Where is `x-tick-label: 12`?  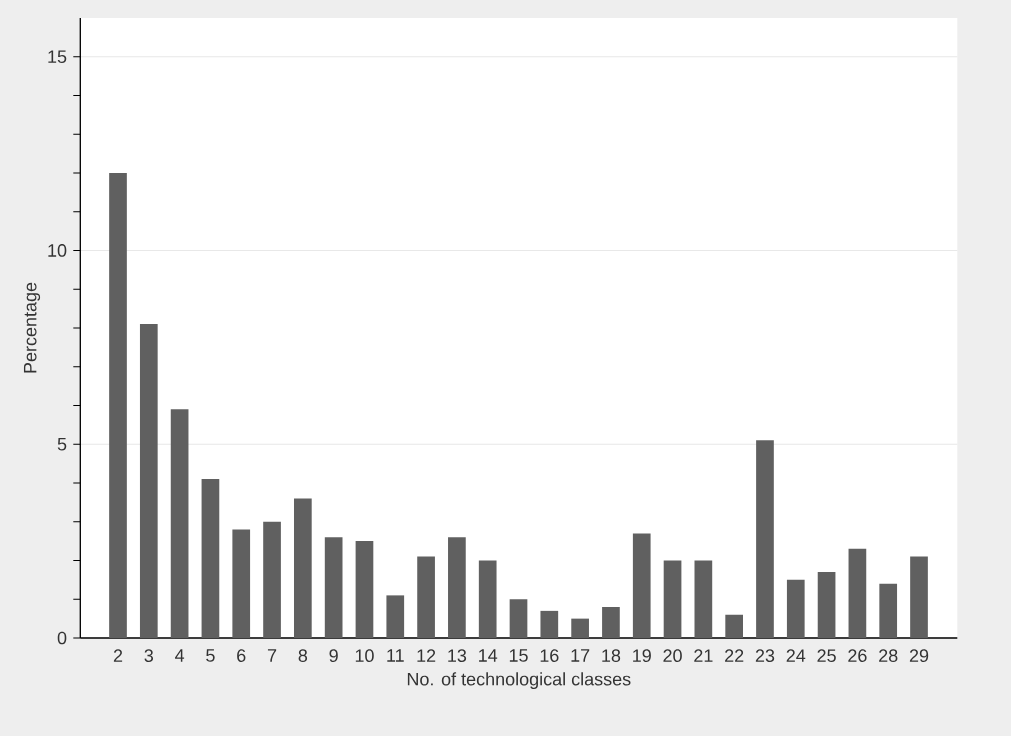 x-tick-label: 12 is located at coordinates (426, 655).